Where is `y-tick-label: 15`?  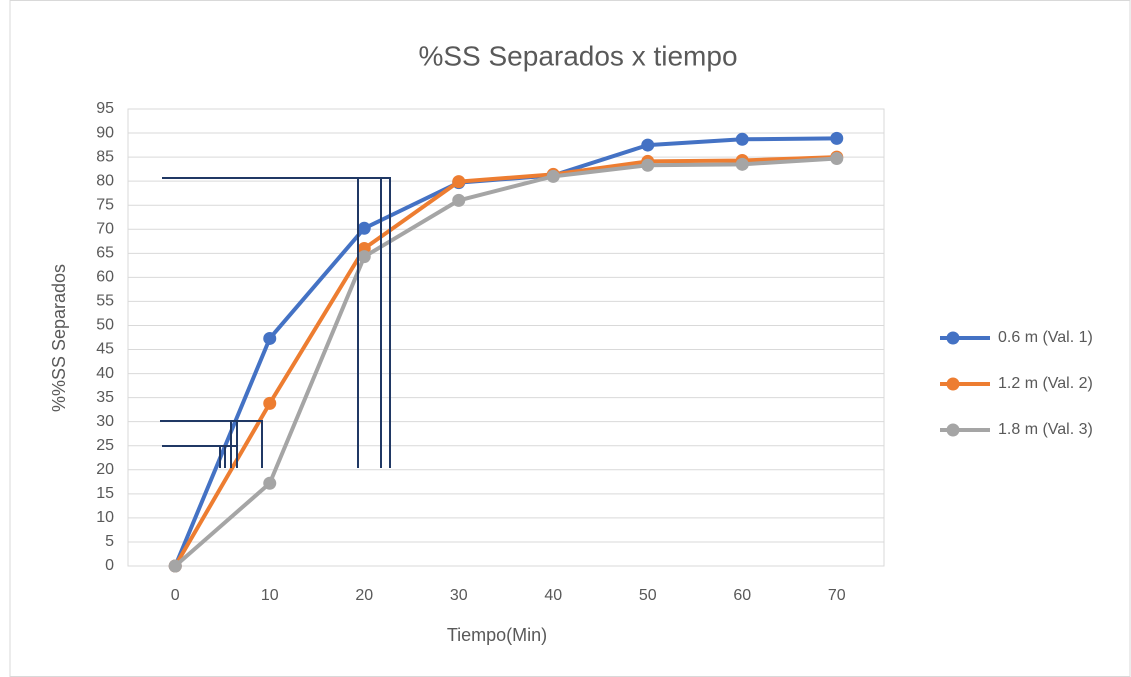
y-tick-label: 15 is located at coordinates (105, 493).